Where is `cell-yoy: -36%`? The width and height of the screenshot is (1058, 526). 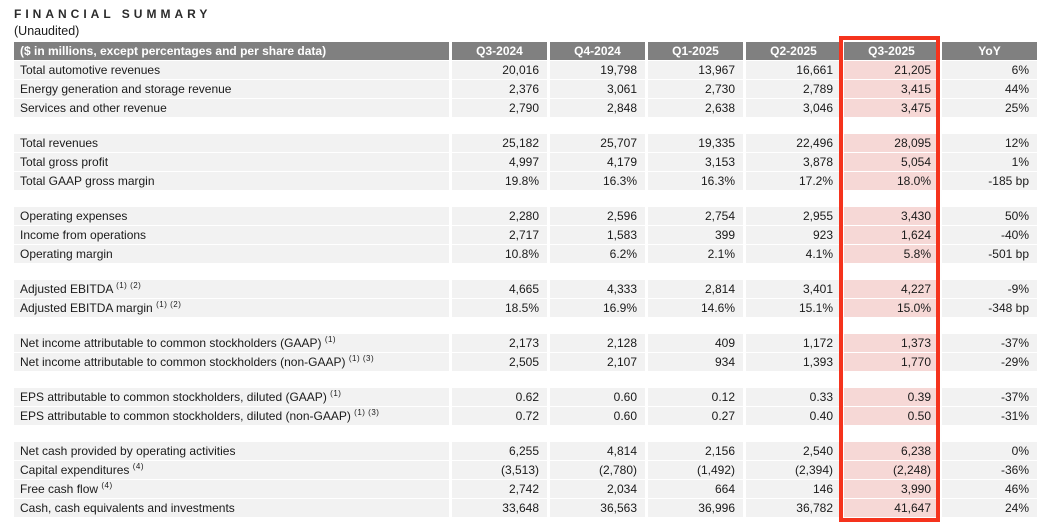 cell-yoy: -36% is located at coordinates (988, 470).